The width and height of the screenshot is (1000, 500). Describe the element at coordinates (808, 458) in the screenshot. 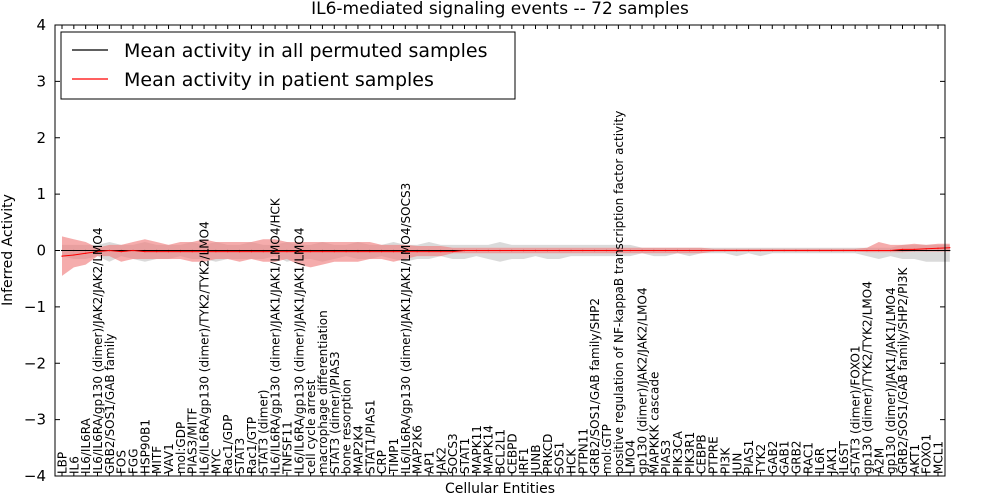

I see `x-tick-label-63: RAC1` at that location.